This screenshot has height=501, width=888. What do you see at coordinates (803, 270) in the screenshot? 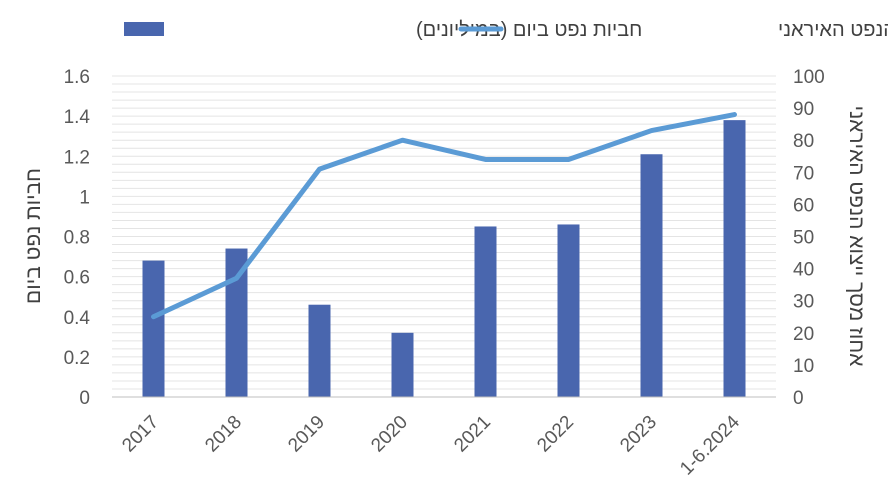
I see `right-y-tick-label: 40` at bounding box center [803, 270].